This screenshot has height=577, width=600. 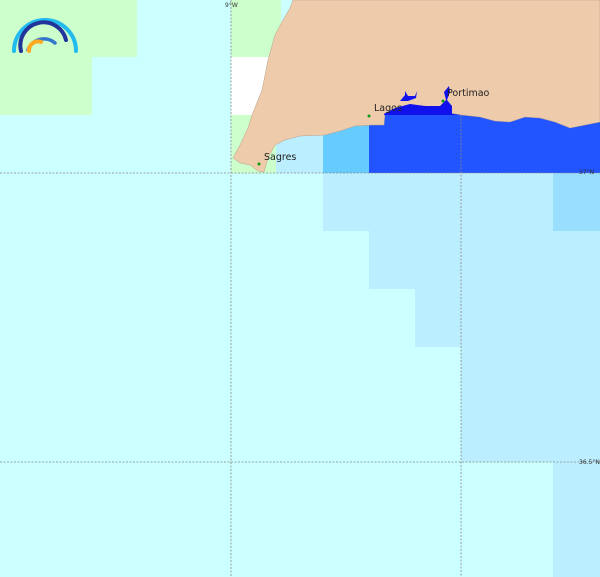 I want to click on place-marker-lagos, so click(x=369, y=116).